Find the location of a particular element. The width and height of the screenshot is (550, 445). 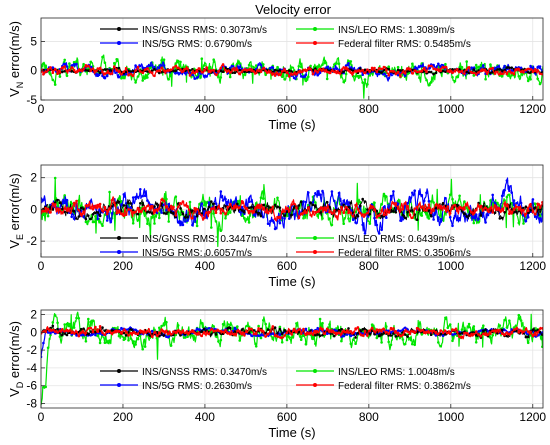

panel-3-legend-marker-ins-5g is located at coordinates (119, 385).